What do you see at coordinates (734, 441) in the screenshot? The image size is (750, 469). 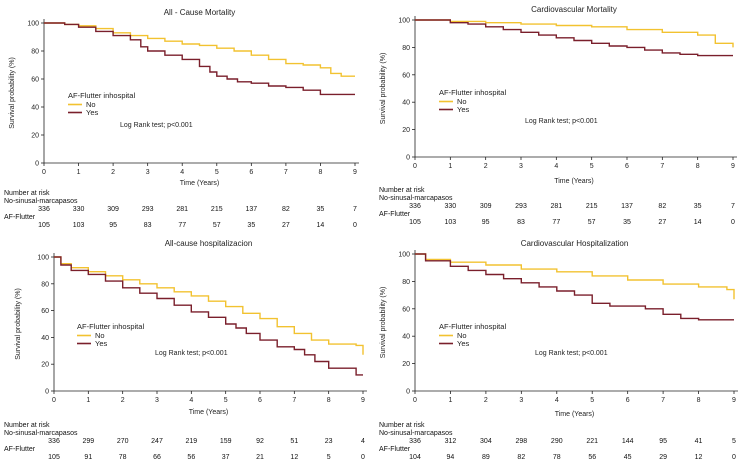 I see `risk-count: 5` at bounding box center [734, 441].